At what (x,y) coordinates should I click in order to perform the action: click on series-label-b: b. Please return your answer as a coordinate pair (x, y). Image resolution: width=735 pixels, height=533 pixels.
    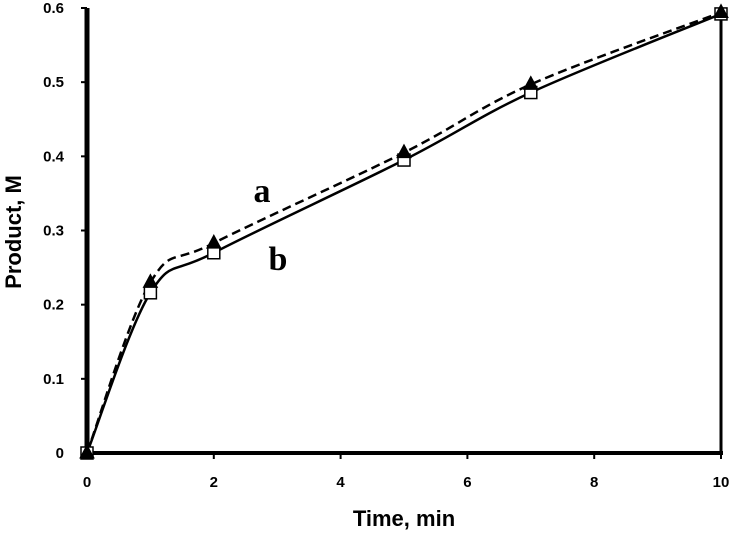
    Looking at the image, I should click on (278, 259).